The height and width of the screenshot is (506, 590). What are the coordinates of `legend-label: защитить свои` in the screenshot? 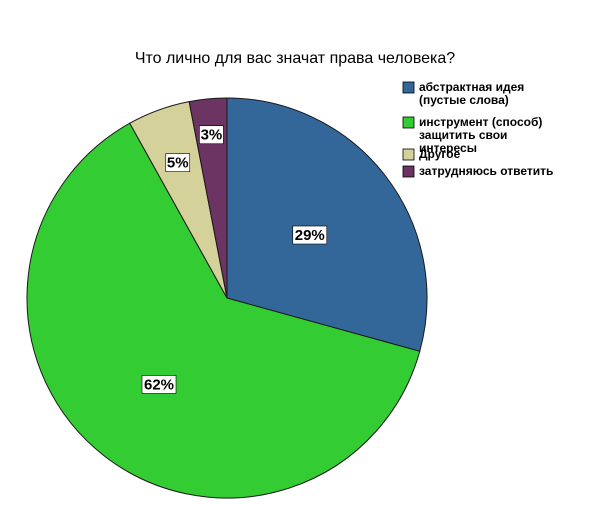 It's located at (463, 135).